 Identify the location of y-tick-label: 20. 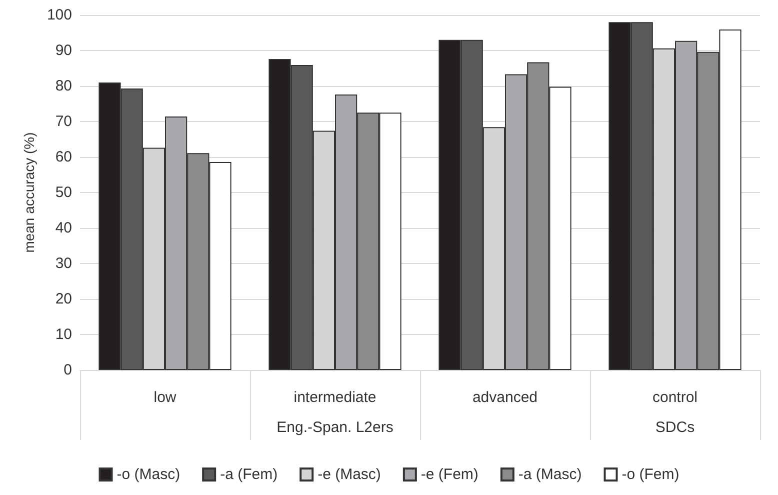
(63, 299).